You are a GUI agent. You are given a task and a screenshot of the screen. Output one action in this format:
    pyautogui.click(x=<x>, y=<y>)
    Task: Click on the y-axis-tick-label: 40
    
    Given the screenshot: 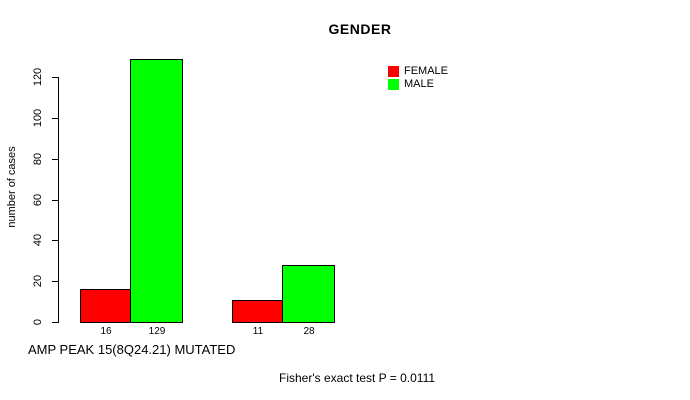 What is the action you would take?
    pyautogui.click(x=38, y=240)
    